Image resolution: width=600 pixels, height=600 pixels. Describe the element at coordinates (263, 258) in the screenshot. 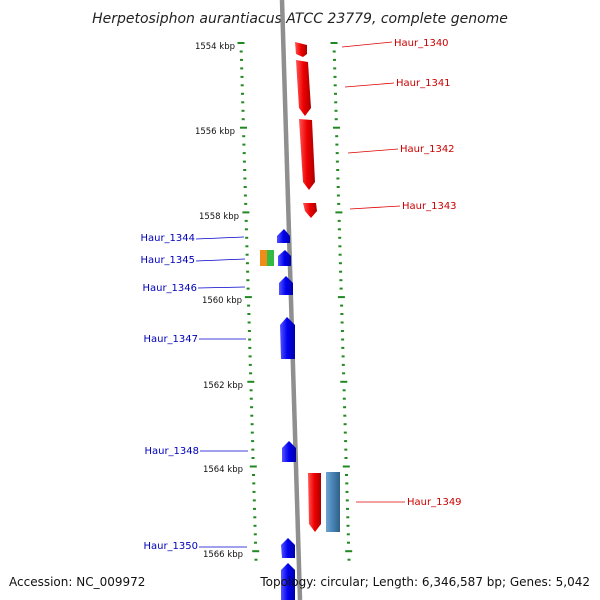

I see `feature-orange` at that location.